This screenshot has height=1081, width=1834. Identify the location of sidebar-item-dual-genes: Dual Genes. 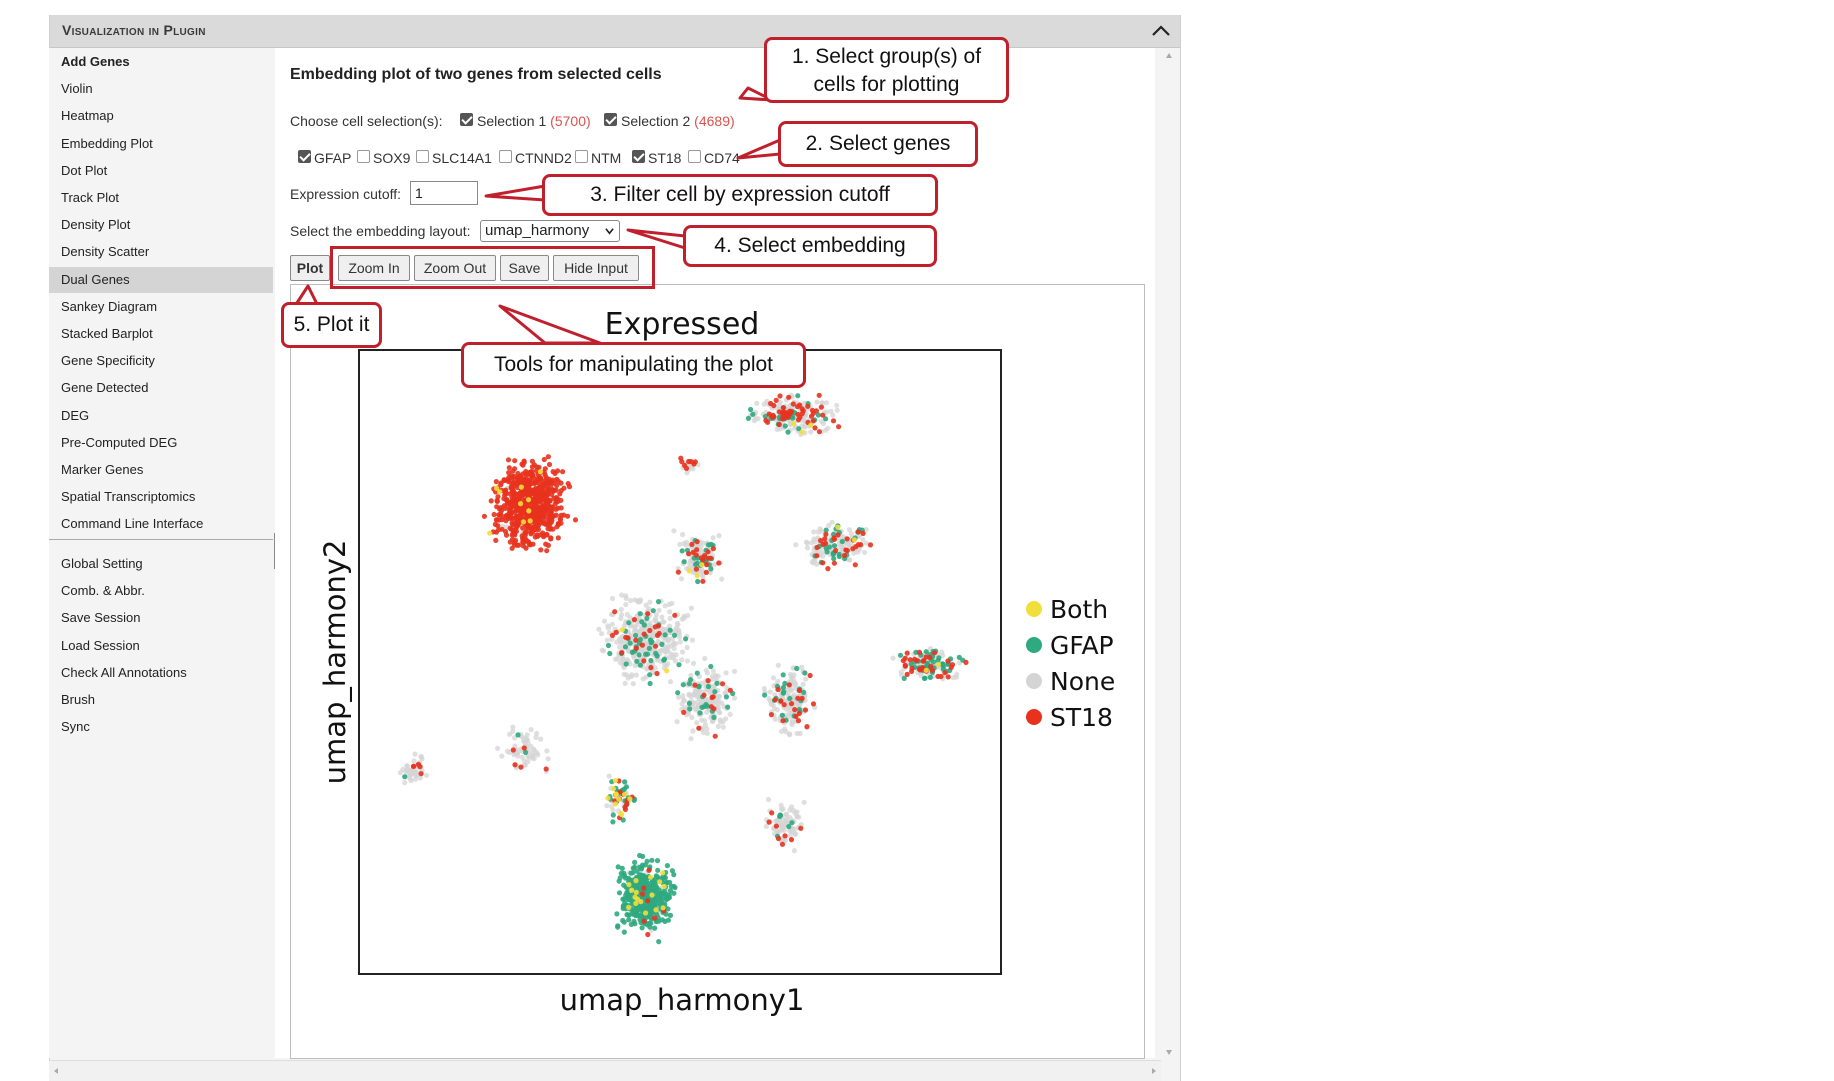
(161, 279).